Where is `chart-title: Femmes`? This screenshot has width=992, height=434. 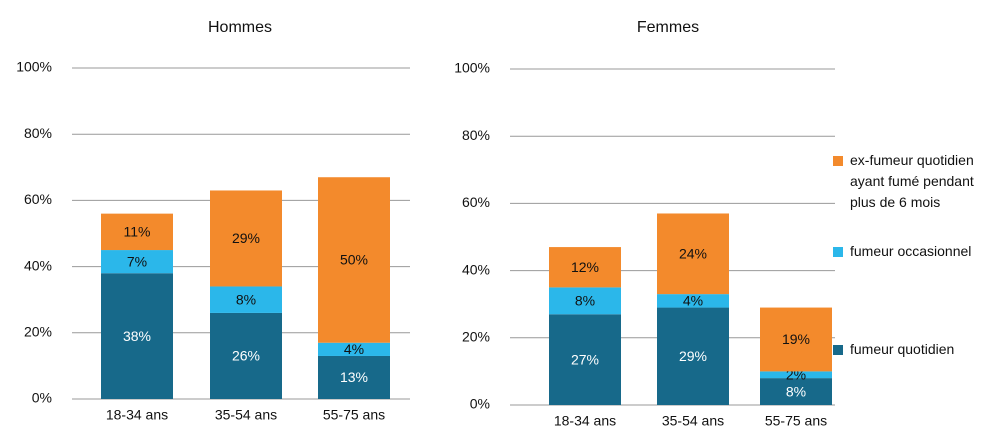
chart-title: Femmes is located at coordinates (668, 27).